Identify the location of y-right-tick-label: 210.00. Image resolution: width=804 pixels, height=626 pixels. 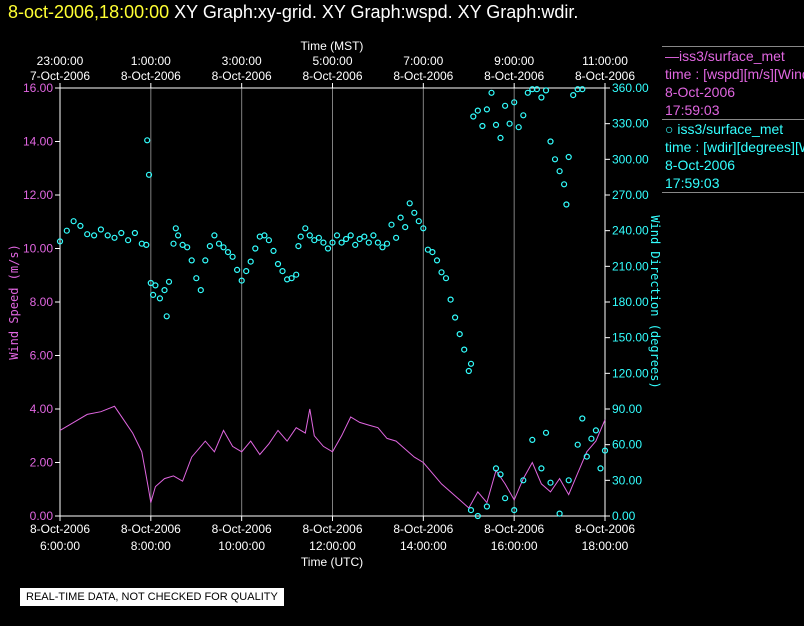
(630, 266).